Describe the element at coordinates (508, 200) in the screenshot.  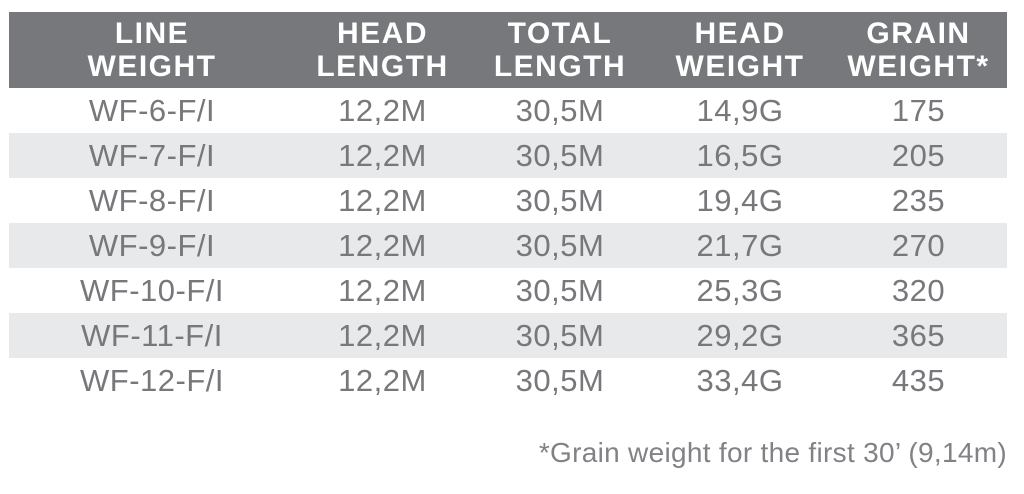
I see `table-row: WF-8-F/I 12,2M 30,5M 19,4G 235` at that location.